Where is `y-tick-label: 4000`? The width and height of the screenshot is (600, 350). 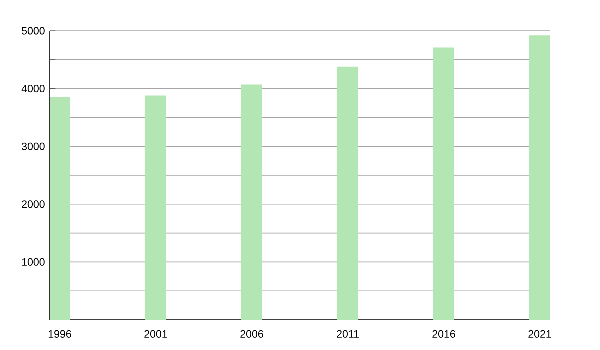
y-tick-label: 4000 is located at coordinates (33, 89).